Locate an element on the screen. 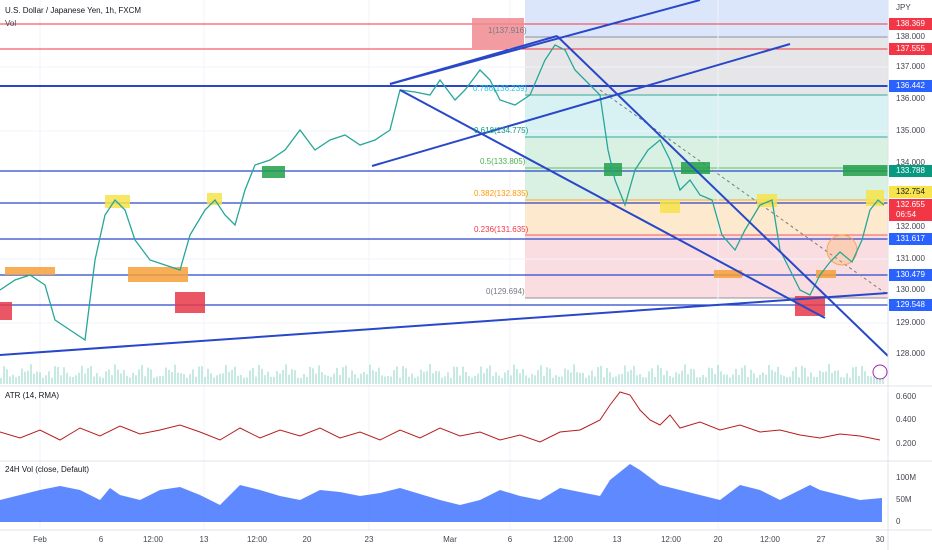  price-tick: 129.000 is located at coordinates (910, 322).